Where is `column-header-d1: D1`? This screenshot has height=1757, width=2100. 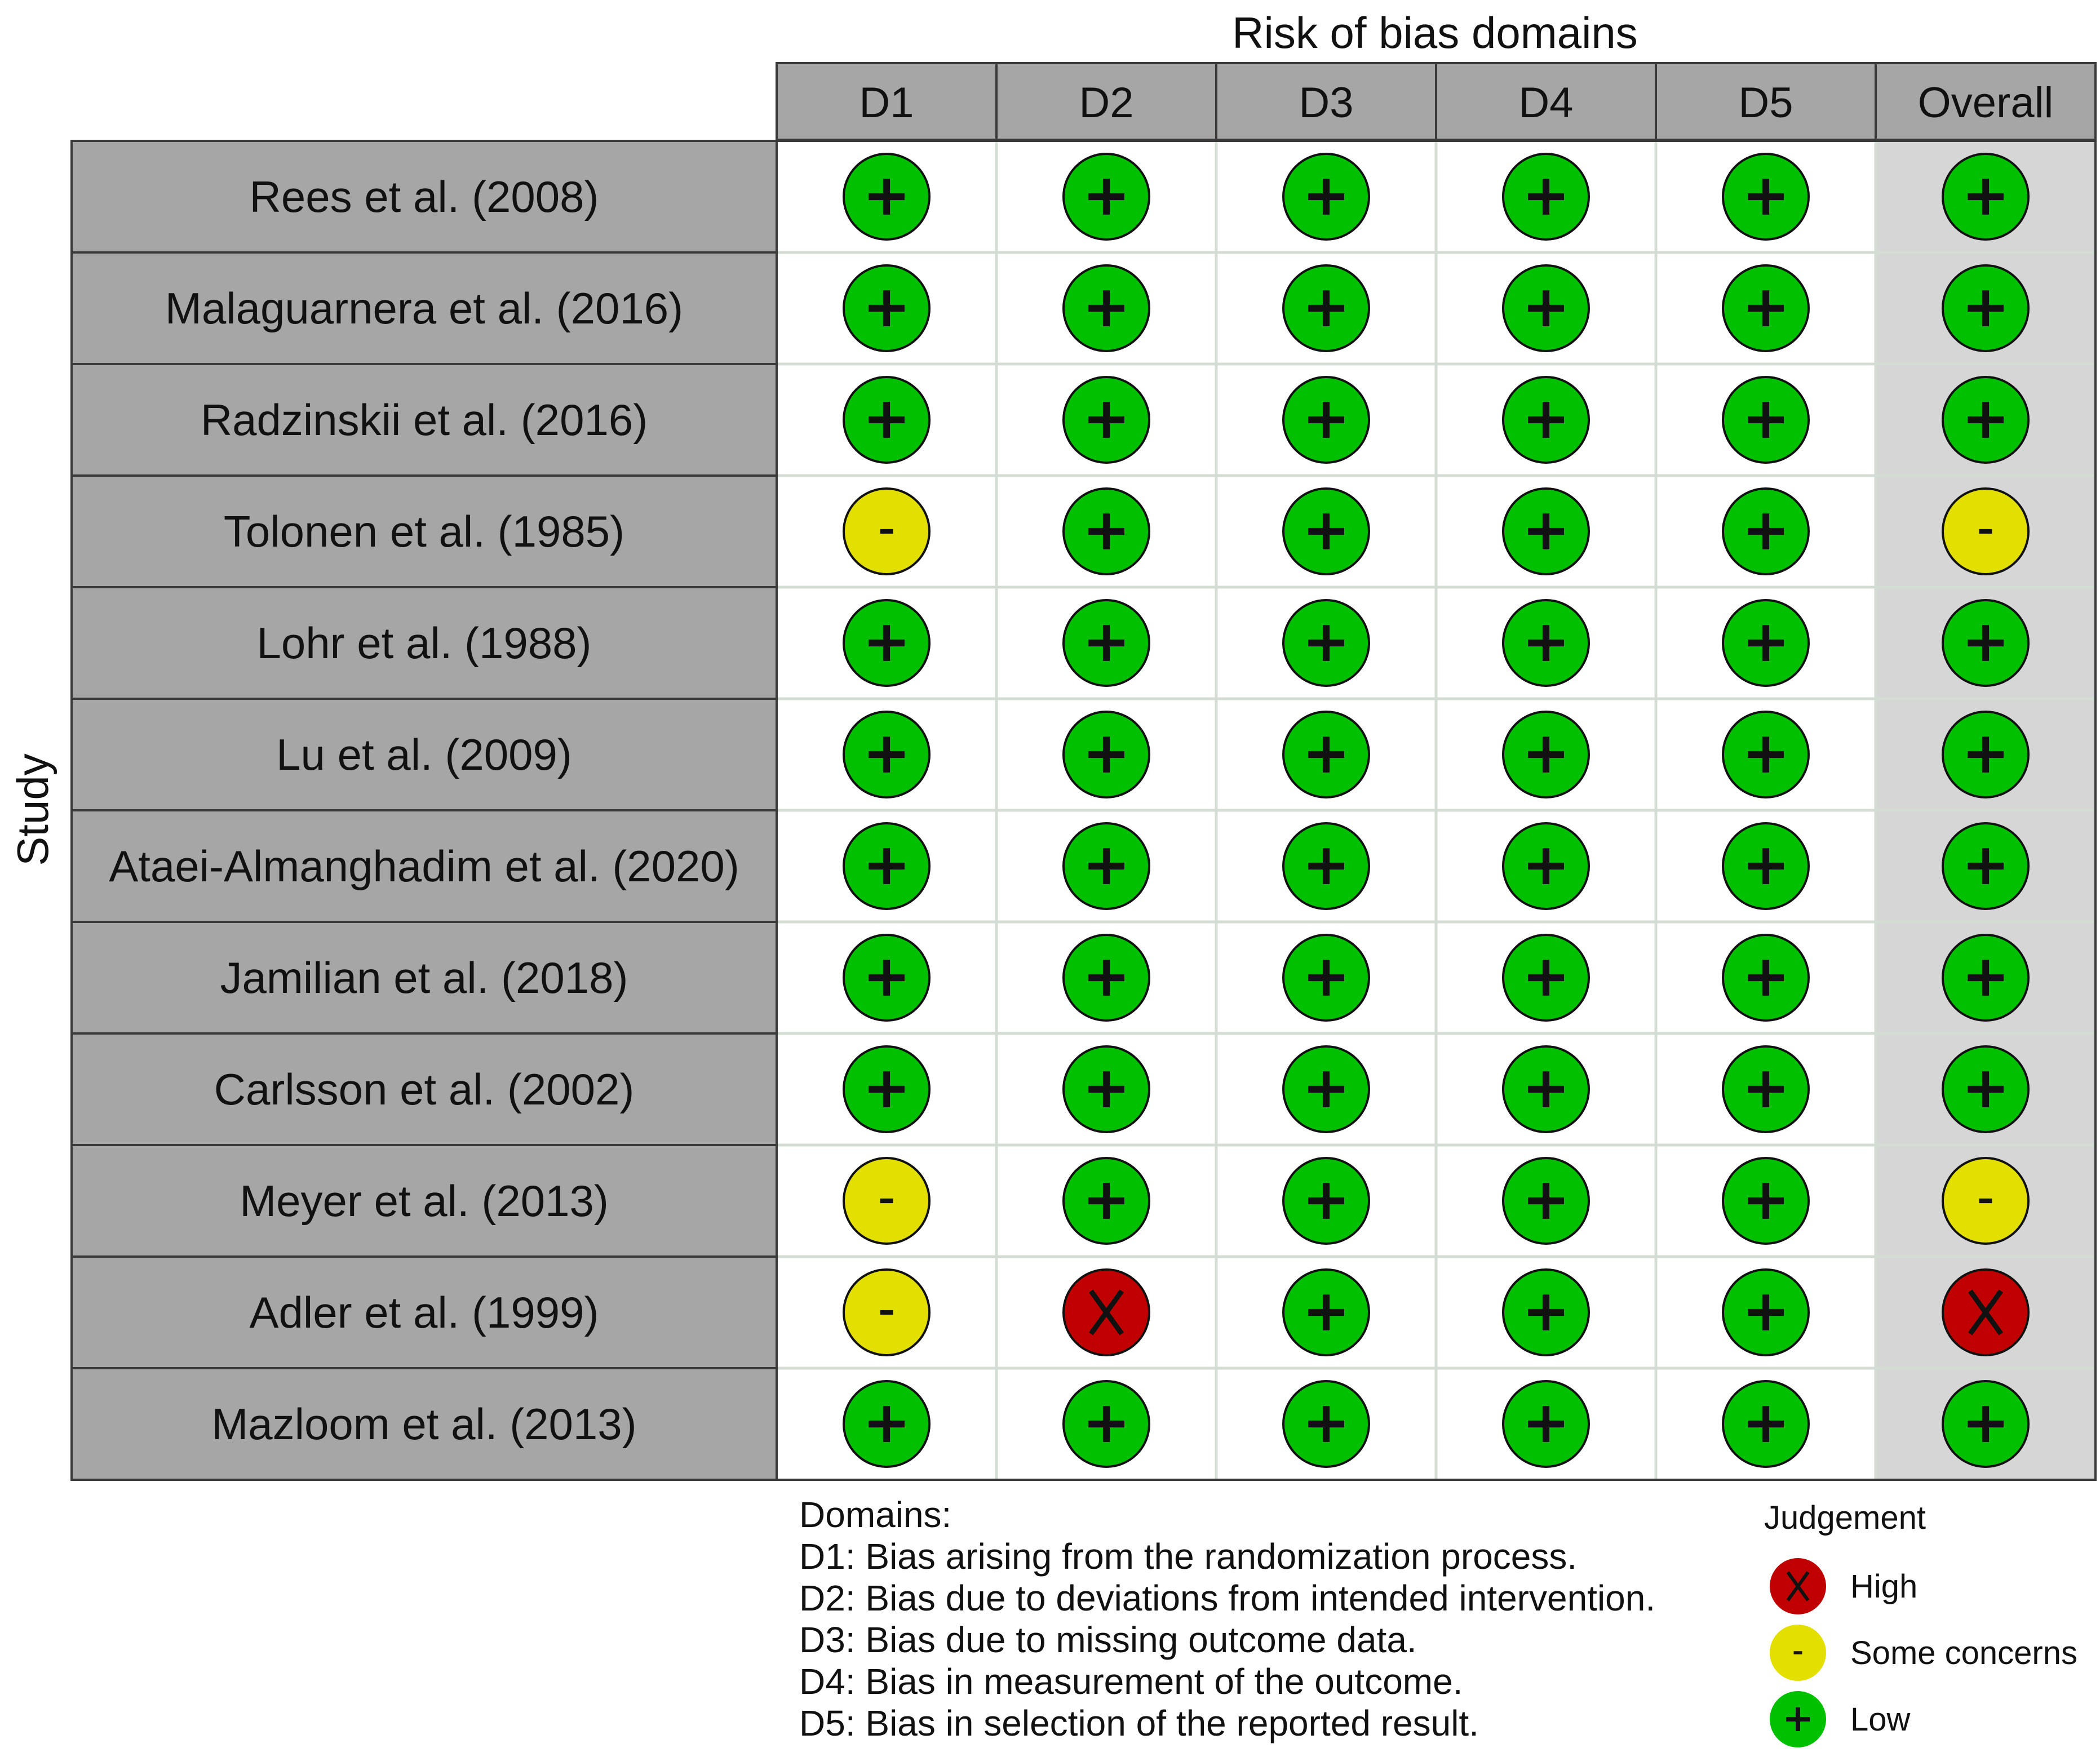 column-header-d1: D1 is located at coordinates (886, 103).